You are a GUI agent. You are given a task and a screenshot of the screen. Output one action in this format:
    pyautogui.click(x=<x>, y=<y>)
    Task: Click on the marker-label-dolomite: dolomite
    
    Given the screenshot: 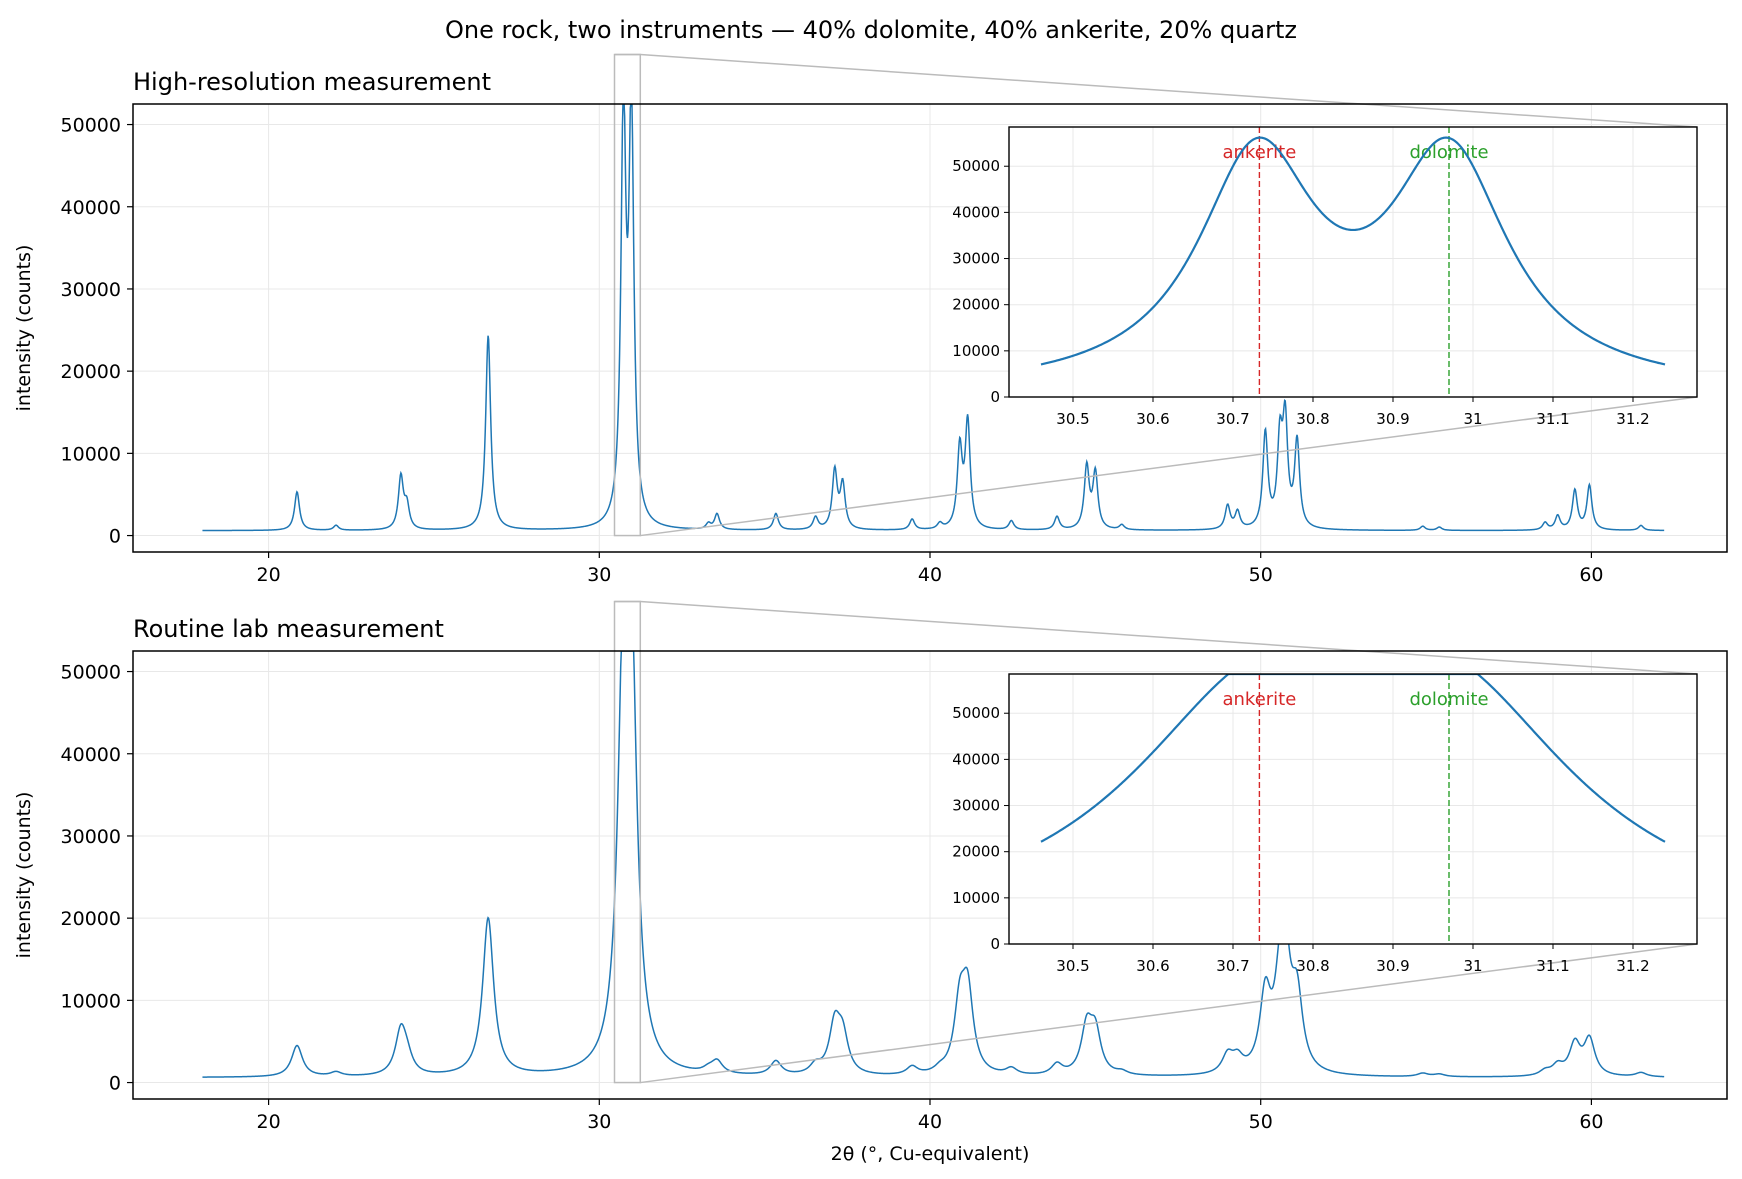 What is the action you would take?
    pyautogui.click(x=1448, y=699)
    